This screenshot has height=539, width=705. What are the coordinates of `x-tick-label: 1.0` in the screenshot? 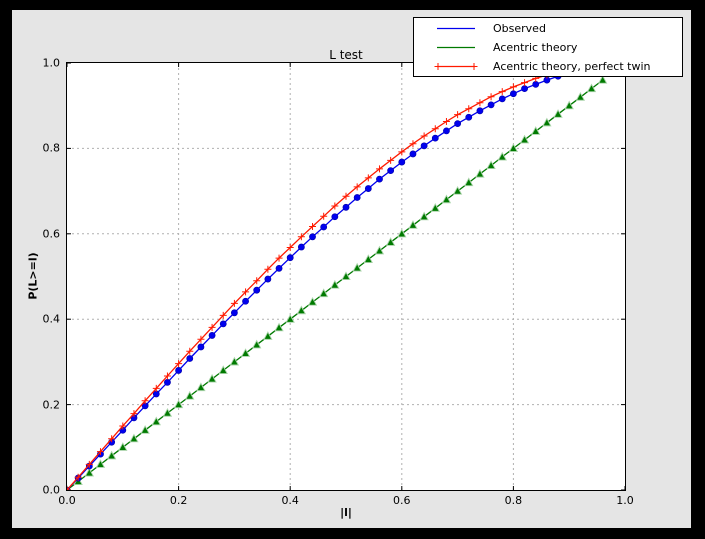 It's located at (625, 500).